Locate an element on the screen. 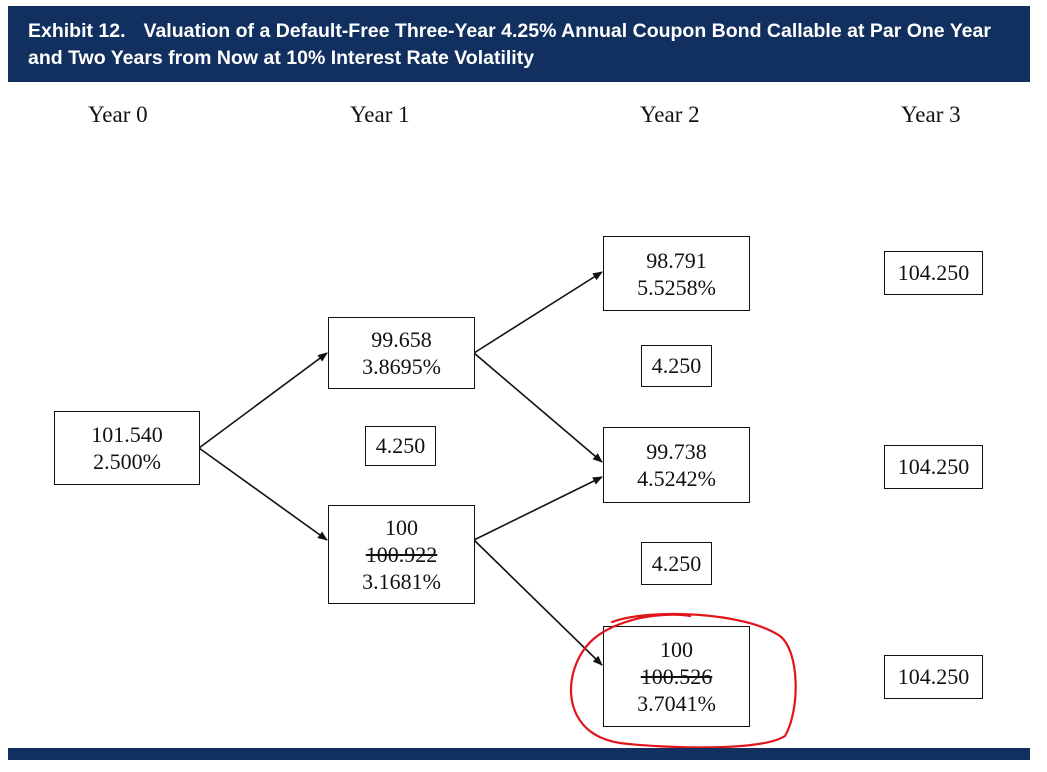  year-2-label: Year 2 is located at coordinates (670, 114).